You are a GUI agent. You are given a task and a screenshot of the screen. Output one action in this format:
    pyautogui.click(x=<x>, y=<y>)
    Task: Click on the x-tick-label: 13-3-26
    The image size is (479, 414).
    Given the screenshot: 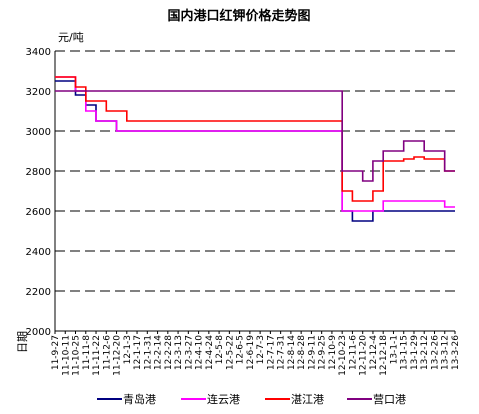 What is the action you would take?
    pyautogui.click(x=456, y=352)
    